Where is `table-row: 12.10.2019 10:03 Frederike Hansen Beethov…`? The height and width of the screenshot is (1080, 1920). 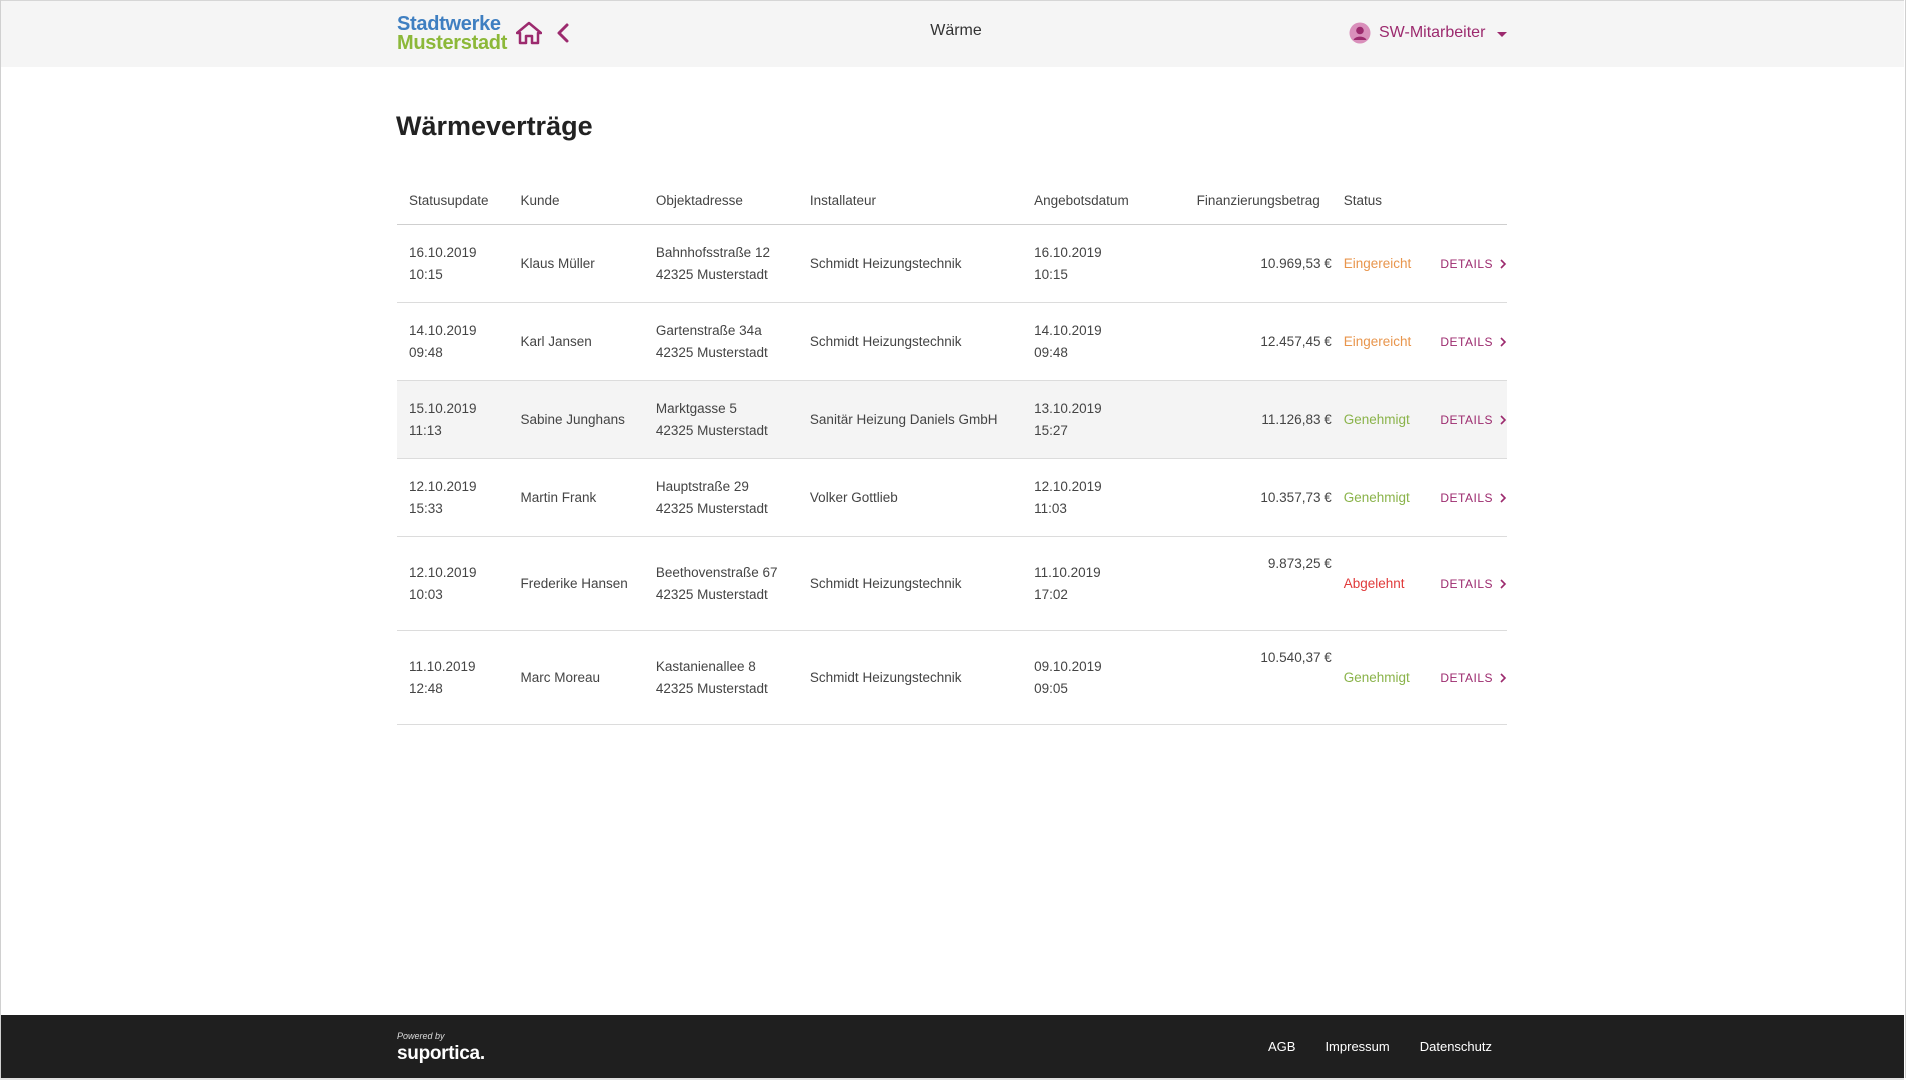 table-row: 12.10.2019 10:03 Frederike Hansen Beethov… is located at coordinates (952, 583).